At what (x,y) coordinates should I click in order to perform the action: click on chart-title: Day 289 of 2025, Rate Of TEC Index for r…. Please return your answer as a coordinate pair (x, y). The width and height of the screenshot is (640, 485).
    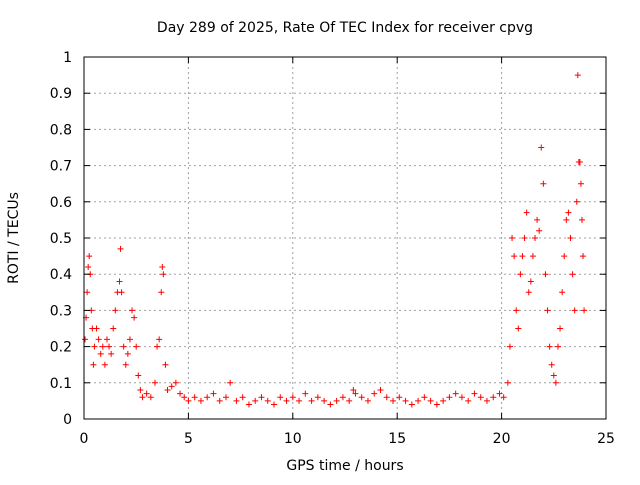
    Looking at the image, I should click on (345, 28).